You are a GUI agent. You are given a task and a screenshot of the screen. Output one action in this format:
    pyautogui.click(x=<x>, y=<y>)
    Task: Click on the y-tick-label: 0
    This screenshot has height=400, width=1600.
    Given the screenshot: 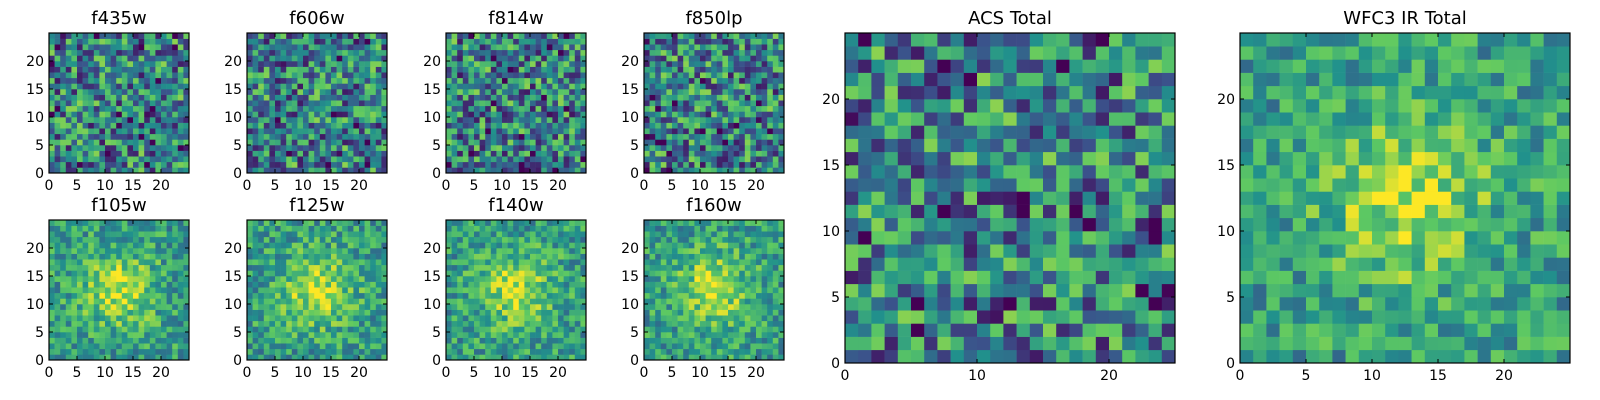 What is the action you would take?
    pyautogui.click(x=237, y=174)
    